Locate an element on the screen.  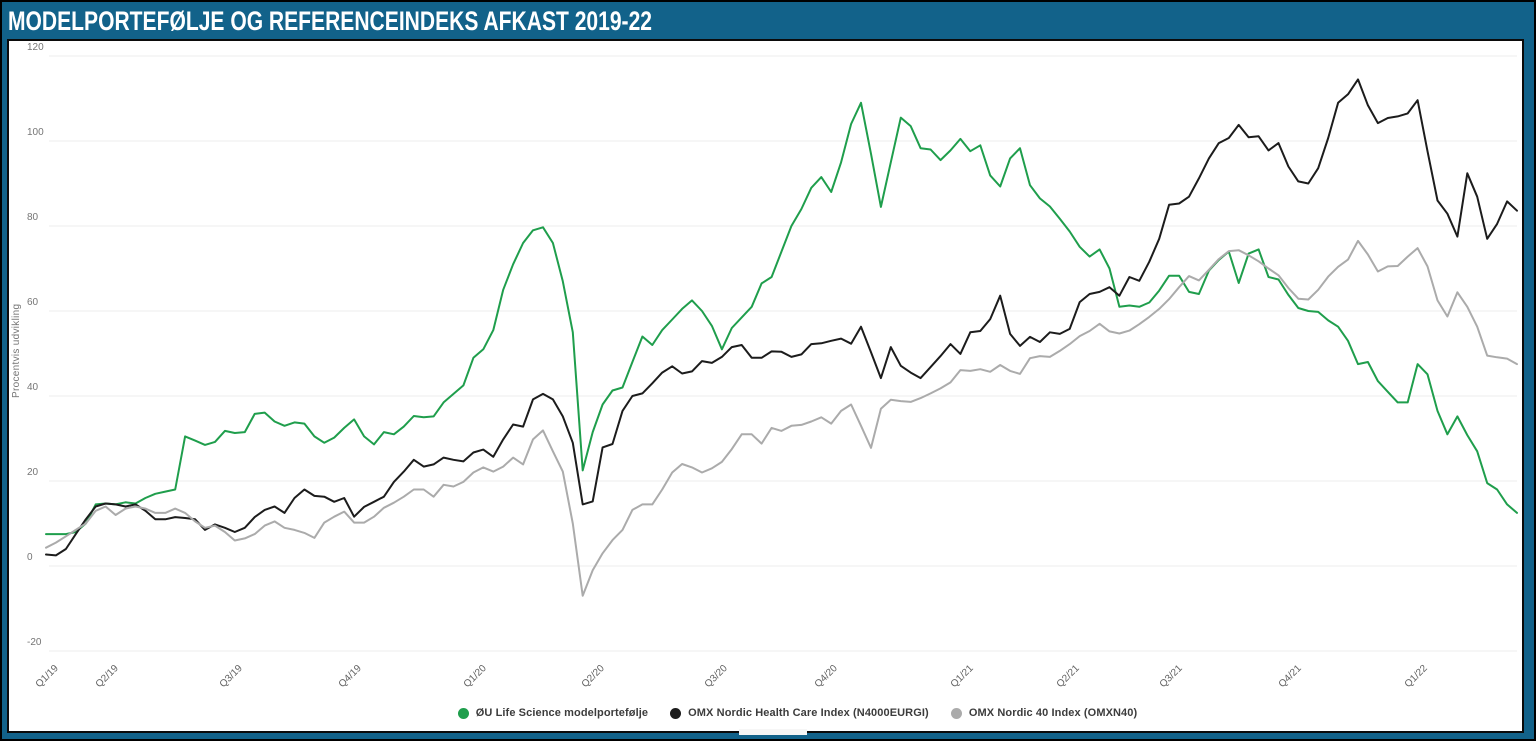
legend-item-label: OMX Nordic 40 Index (OMXN40) is located at coordinates (1053, 713).